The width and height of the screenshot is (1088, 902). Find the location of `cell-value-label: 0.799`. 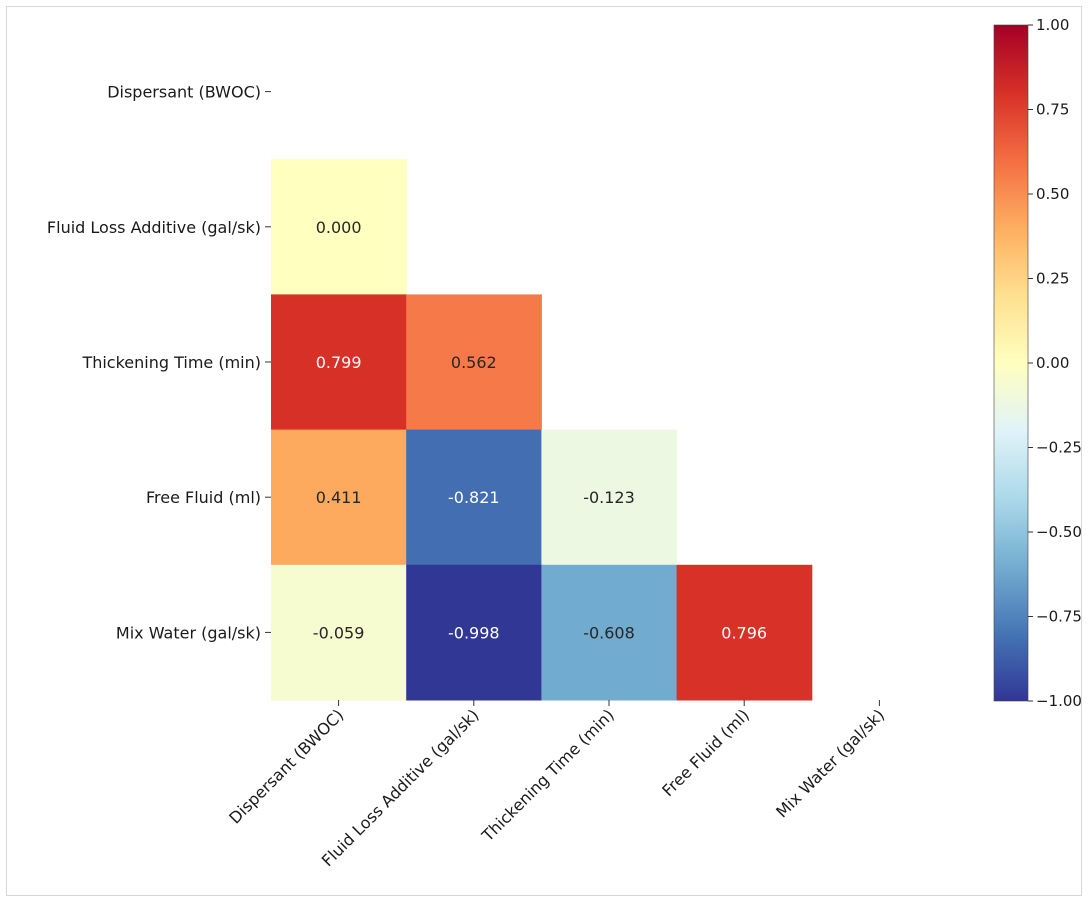

cell-value-label: 0.799 is located at coordinates (339, 362).